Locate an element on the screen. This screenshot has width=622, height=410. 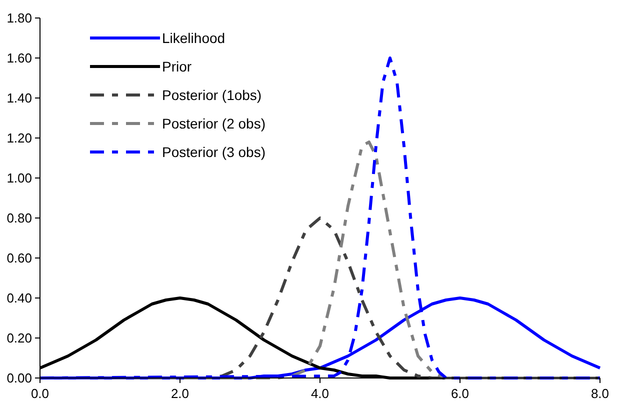
legend-label: Posterior (2 obs) is located at coordinates (214, 123).